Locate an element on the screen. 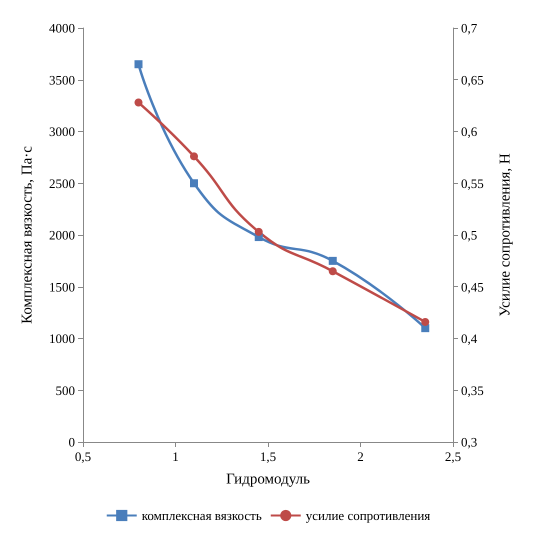 Image resolution: width=536 pixels, height=535 pixels. y2-axis-title: Усилие сопротивления, Н is located at coordinates (506, 235).